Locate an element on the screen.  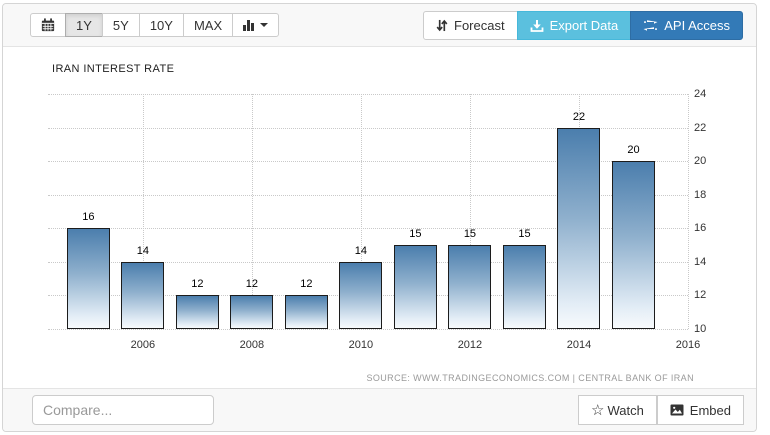
x-axis-tick-label: 2008 is located at coordinates (252, 345).